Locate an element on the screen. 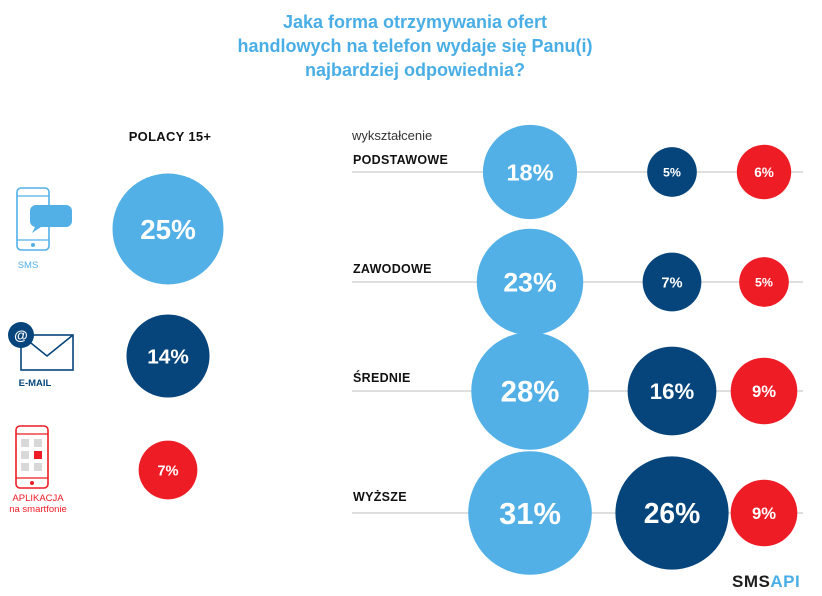 This screenshot has height=596, width=822. poland-3-label: 7% is located at coordinates (167, 471).